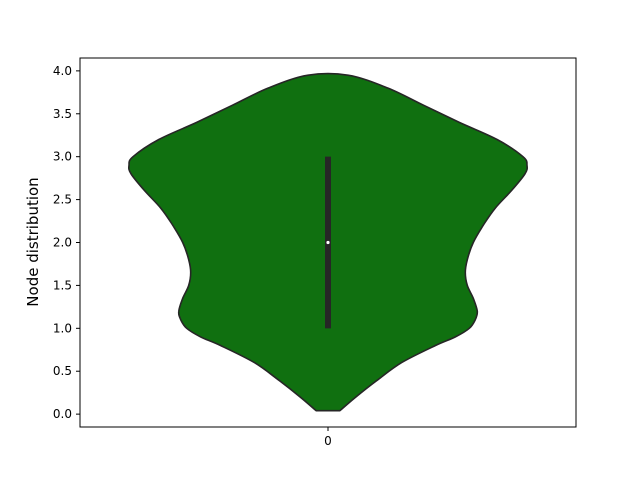  I want to click on y-tick-label: 3.0, so click(62, 157).